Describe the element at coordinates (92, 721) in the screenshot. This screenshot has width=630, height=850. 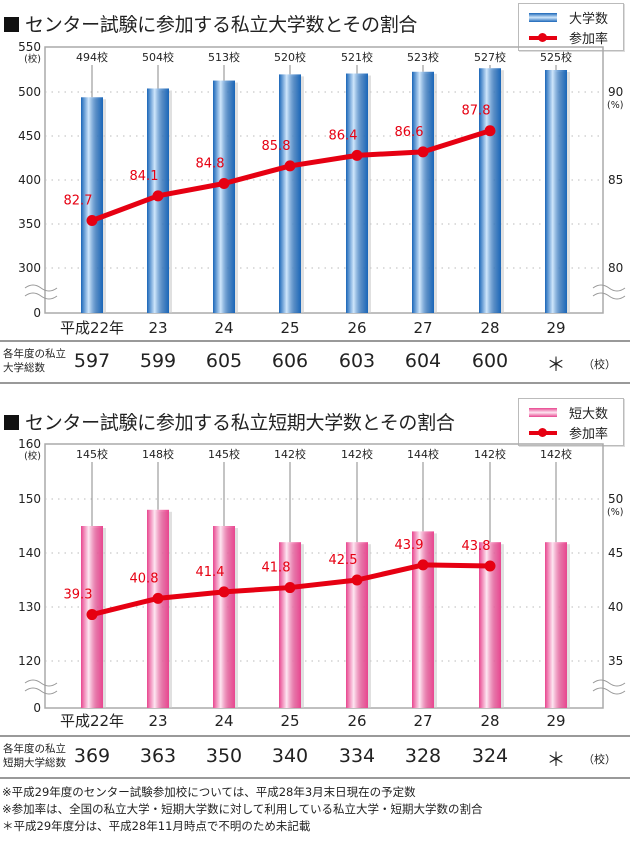
I see `x-tick-label: 平成22年` at that location.